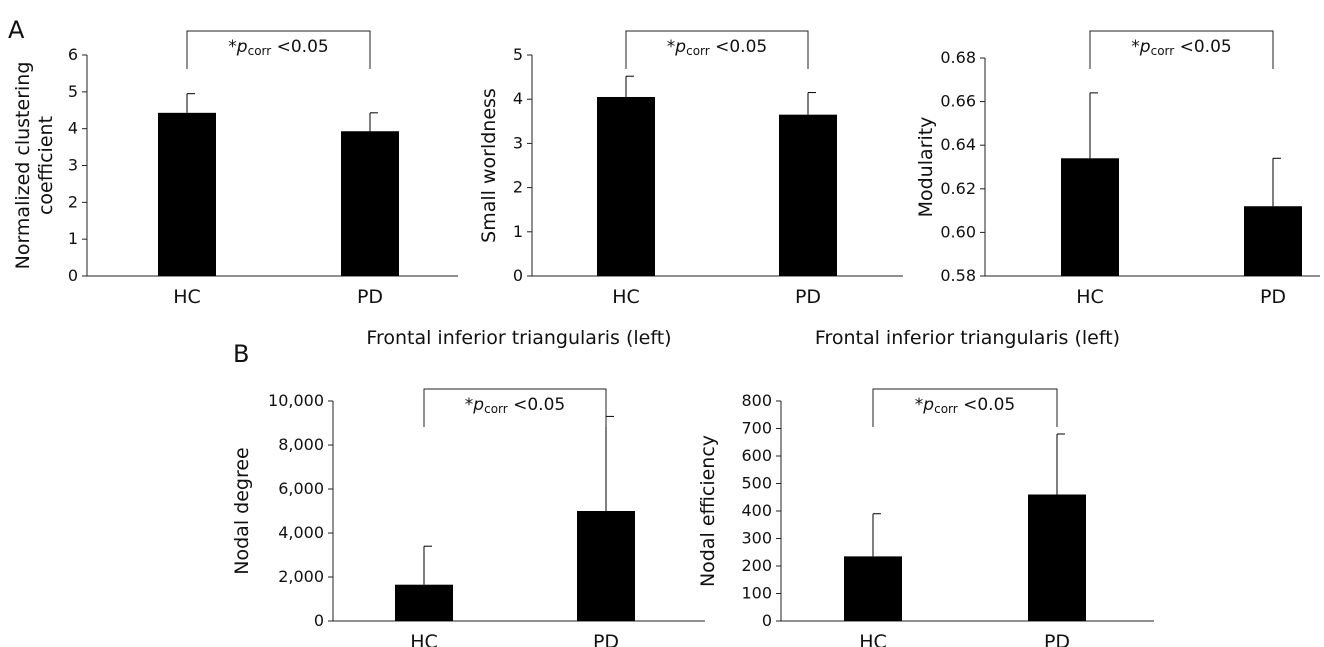  I want to click on y-axis-label: Small worldness, so click(489, 165).